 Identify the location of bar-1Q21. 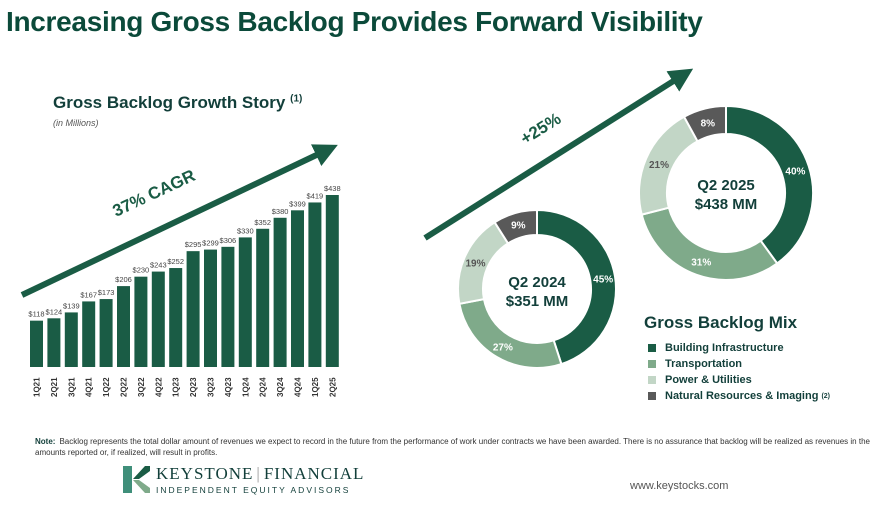
(36, 343).